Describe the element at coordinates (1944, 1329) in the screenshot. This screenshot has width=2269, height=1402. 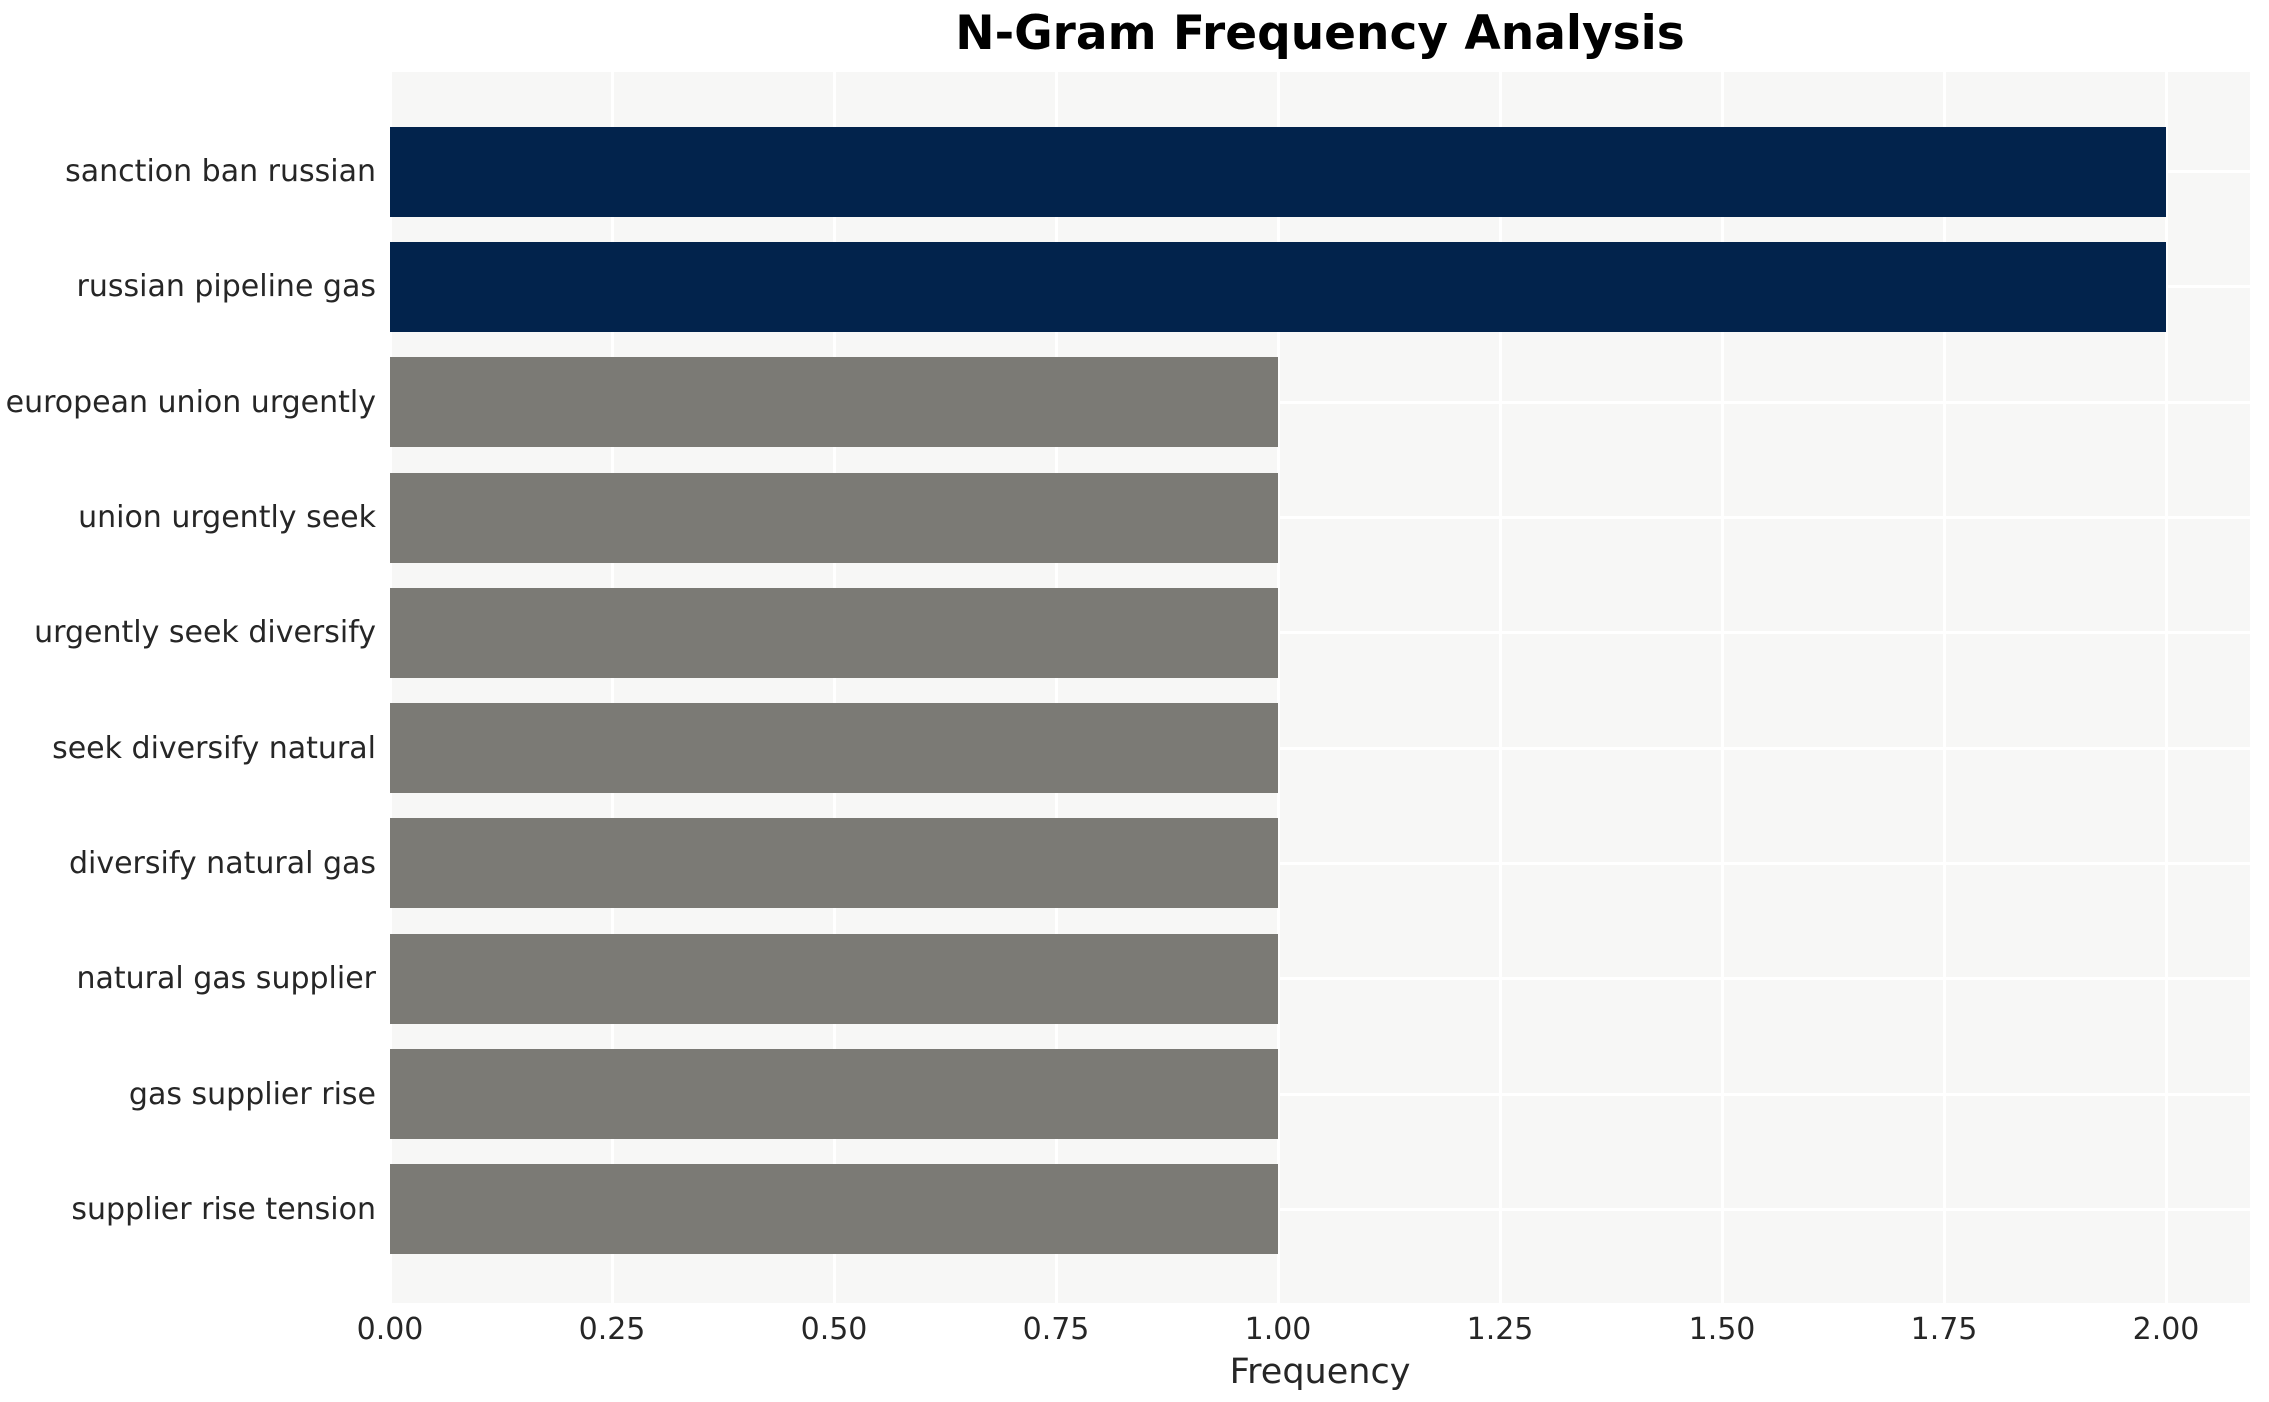
I see `x-tick-label: 1.75` at that location.